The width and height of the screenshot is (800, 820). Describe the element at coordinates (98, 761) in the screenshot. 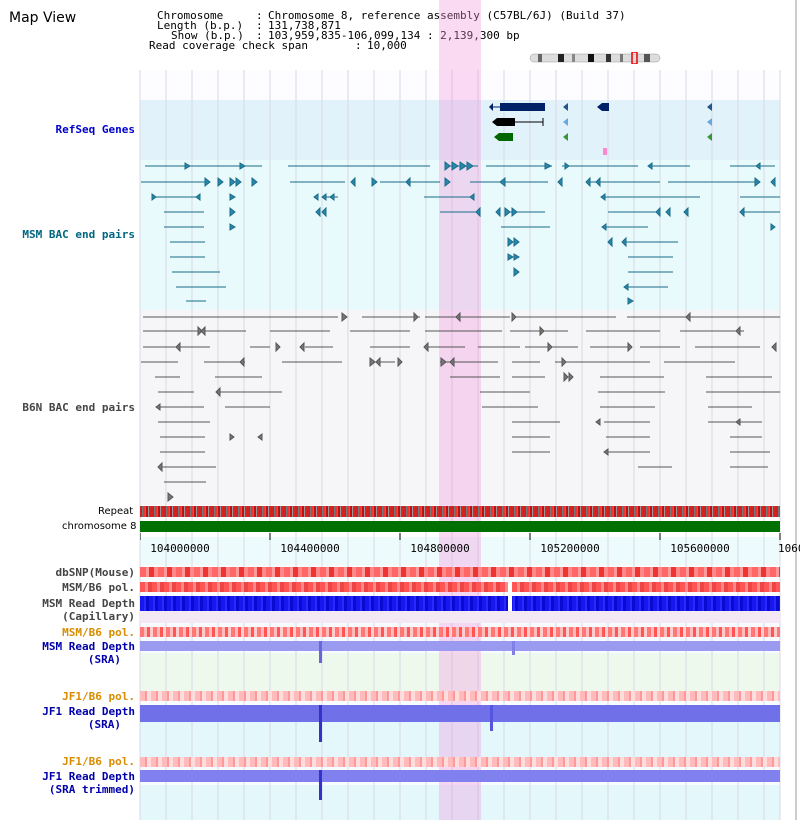

I see `track-label-jf1-b6-pol-trim: JF1/B6 pol.` at that location.